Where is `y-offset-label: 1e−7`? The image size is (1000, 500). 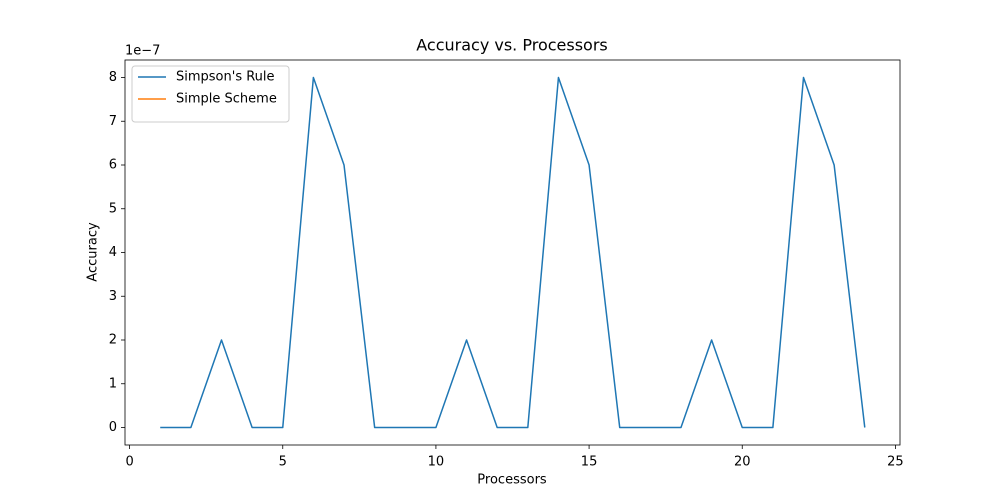 y-offset-label: 1e−7 is located at coordinates (142, 51).